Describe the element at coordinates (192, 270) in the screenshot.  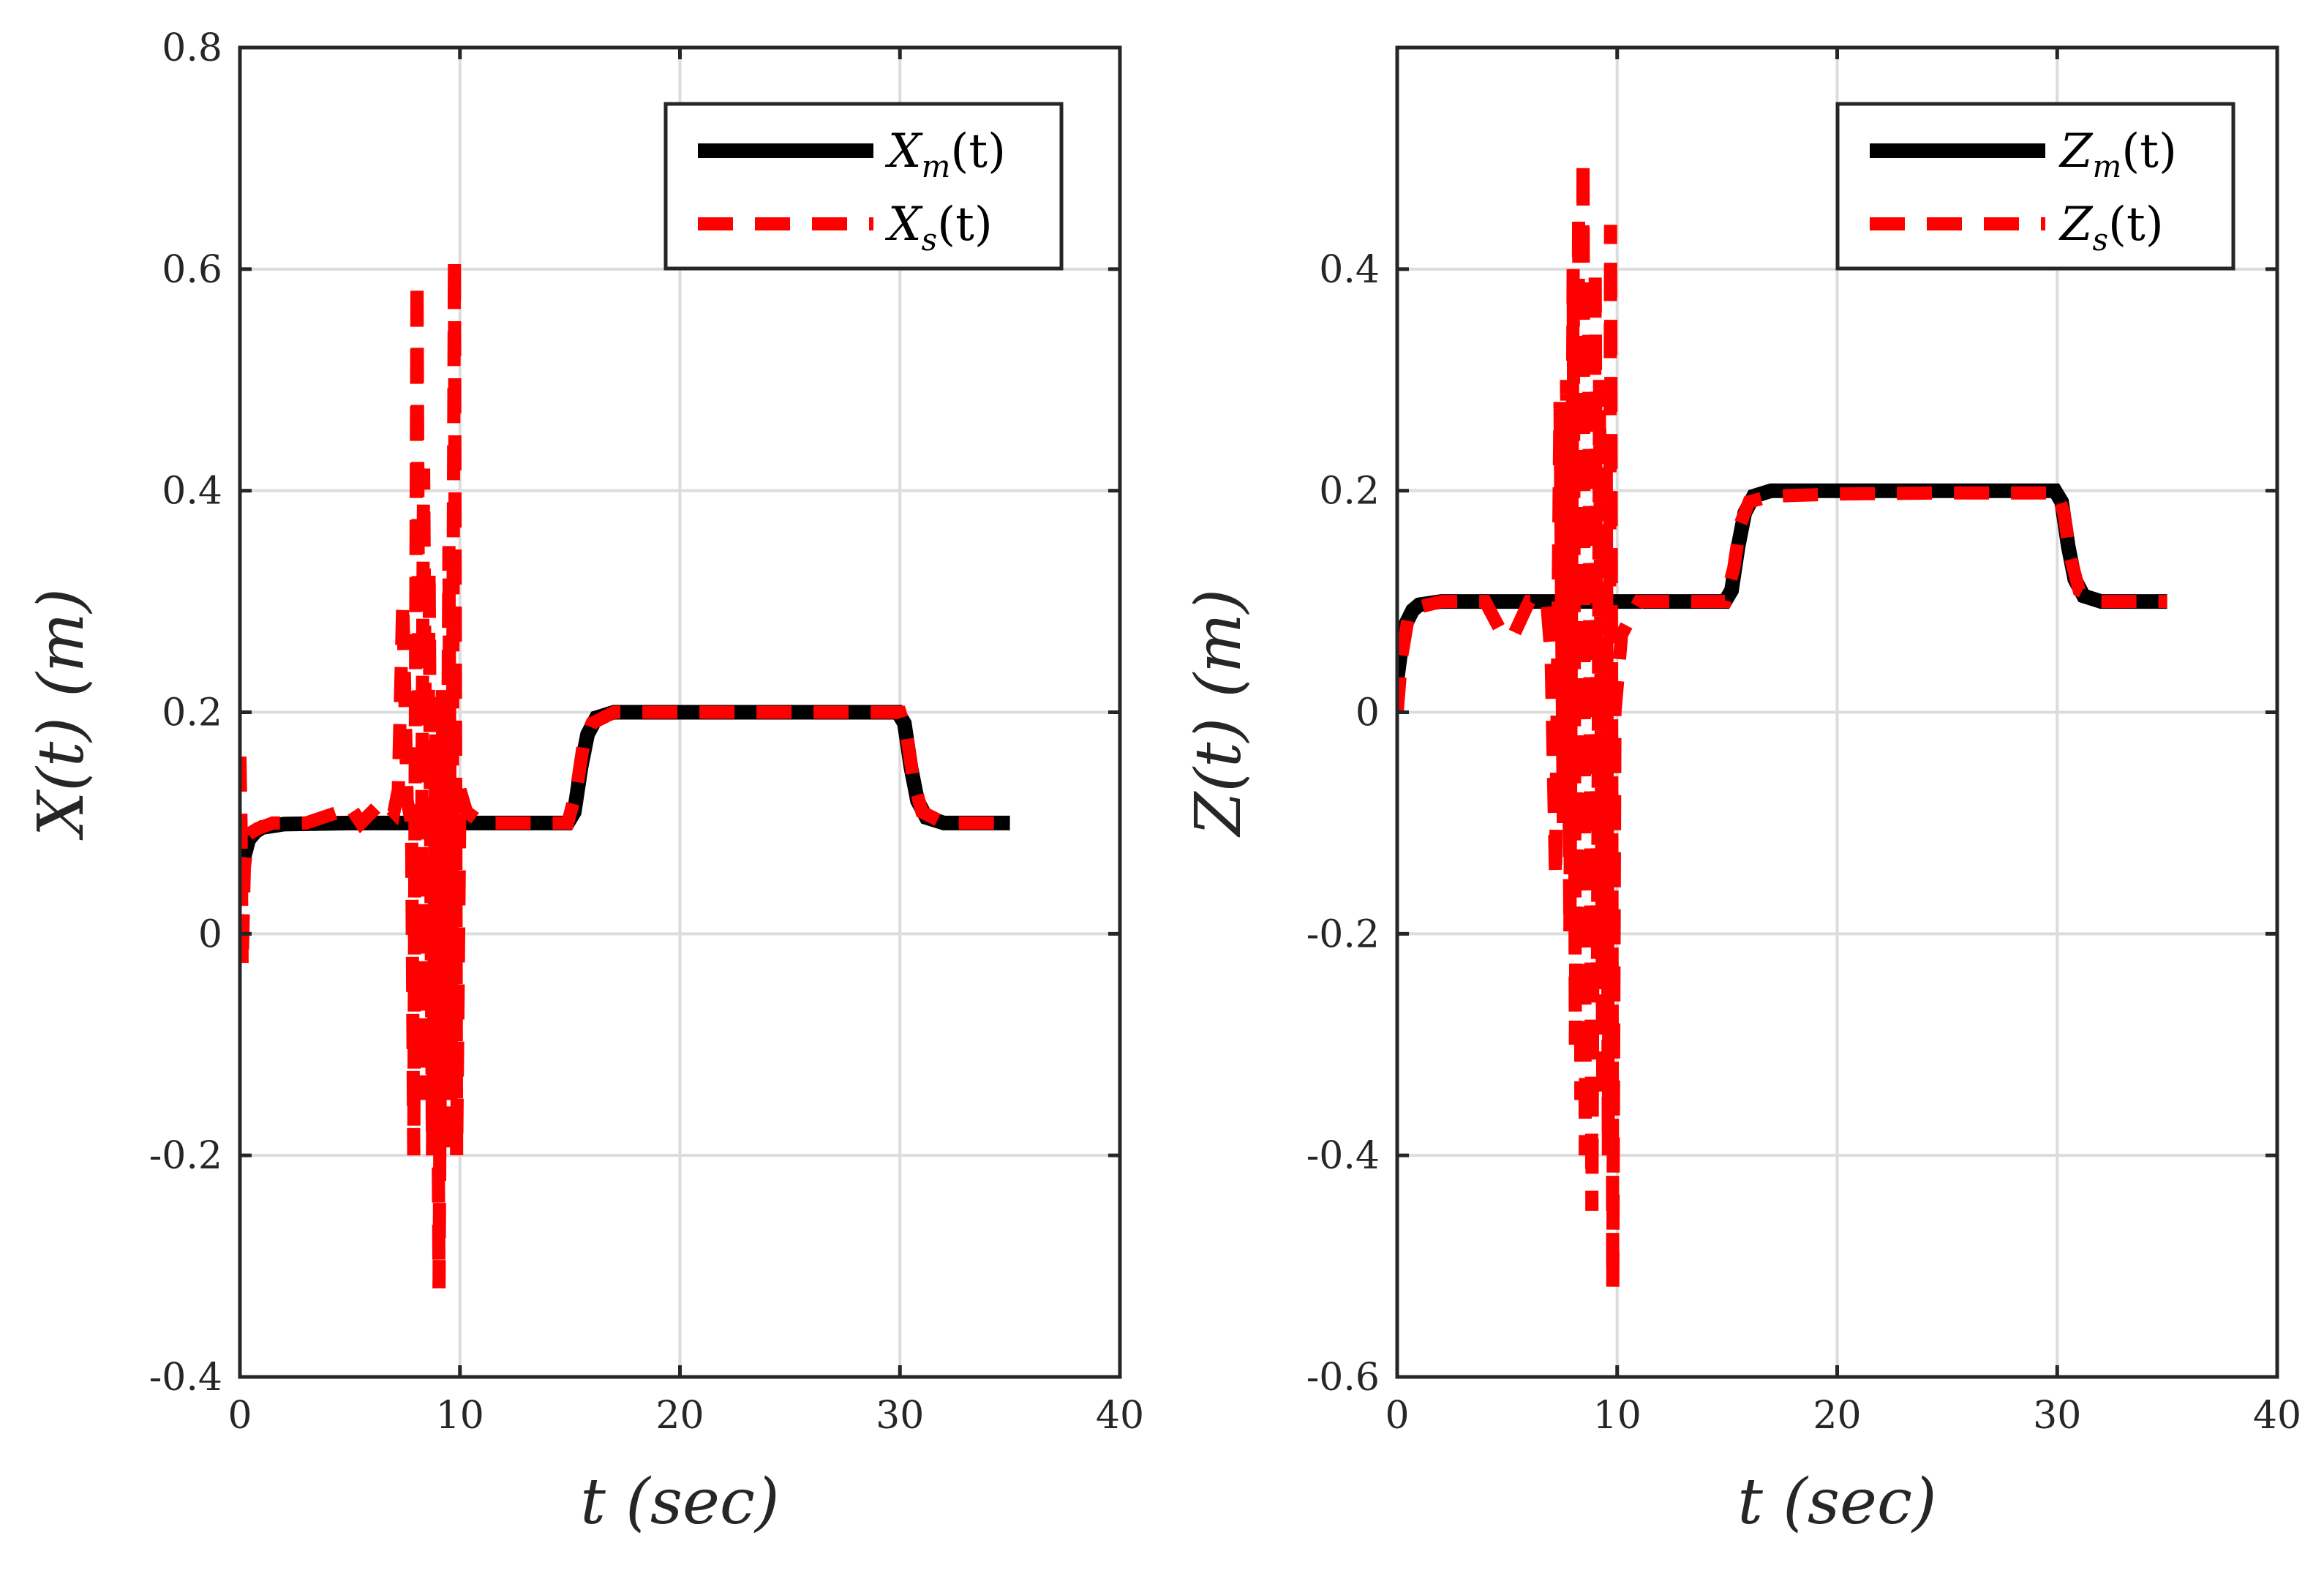
I see `y-tick-label: 0.6` at that location.